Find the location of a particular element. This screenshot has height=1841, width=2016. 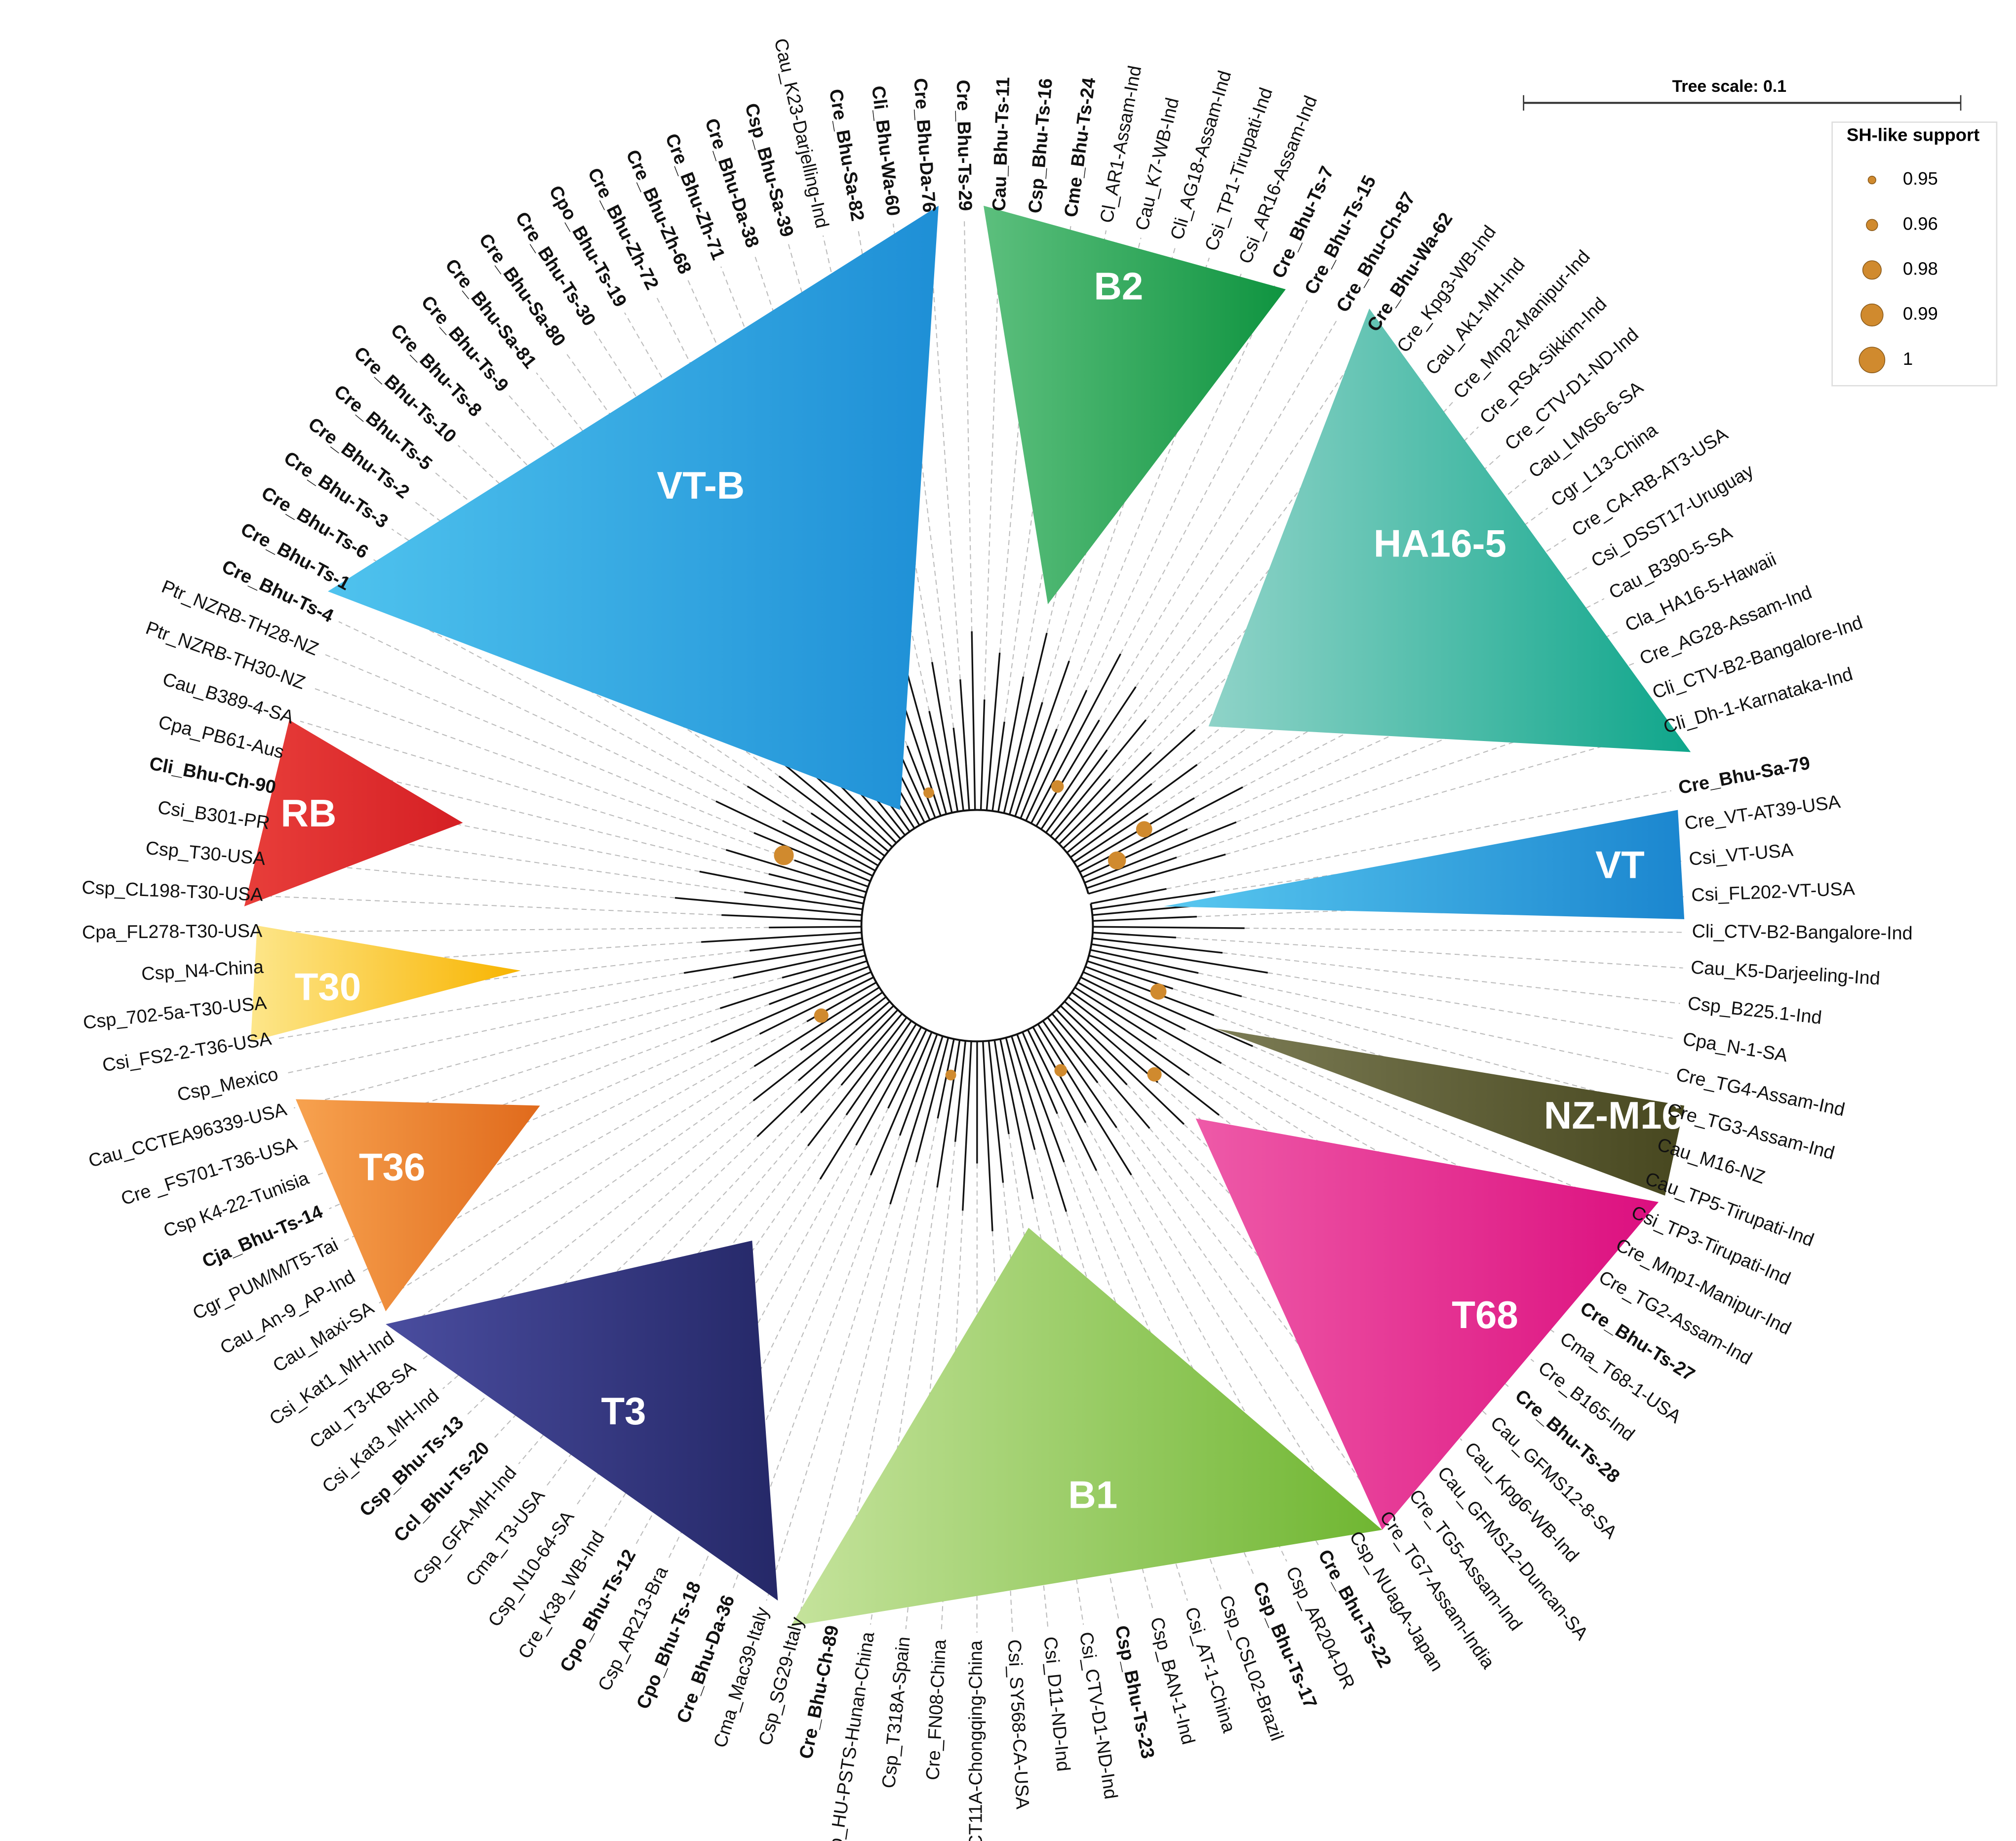

legend-title: SH-like support is located at coordinates (1913, 135).